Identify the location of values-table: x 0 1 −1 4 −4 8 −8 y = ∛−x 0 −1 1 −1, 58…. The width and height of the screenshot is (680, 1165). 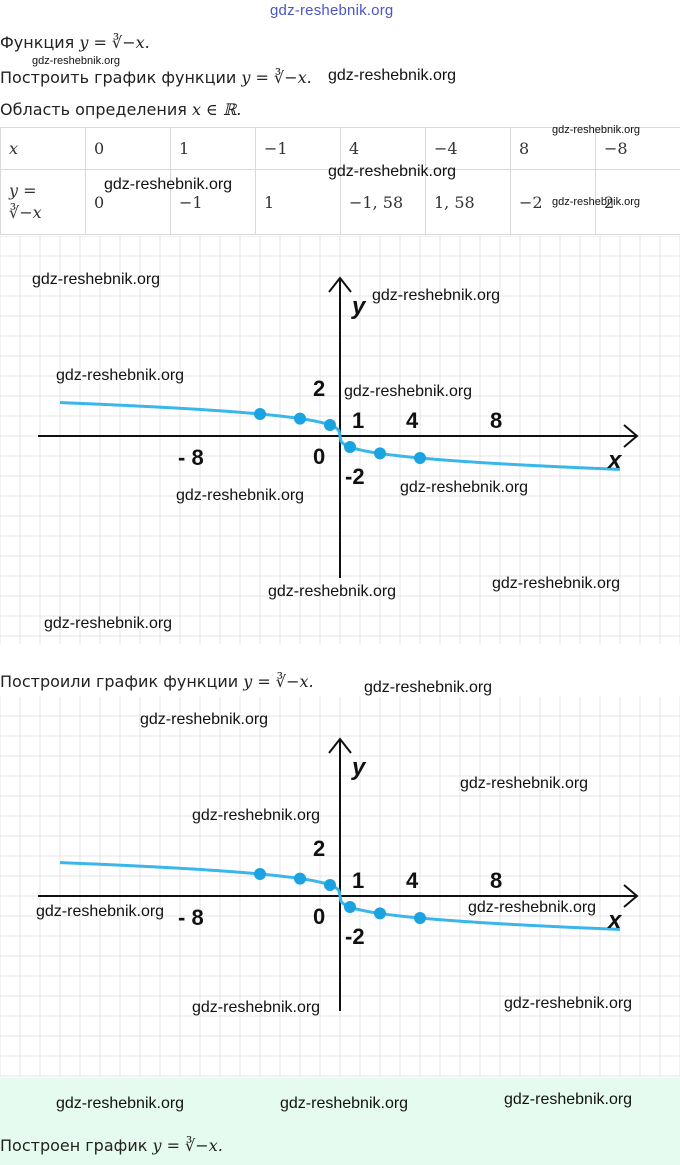
(340, 181).